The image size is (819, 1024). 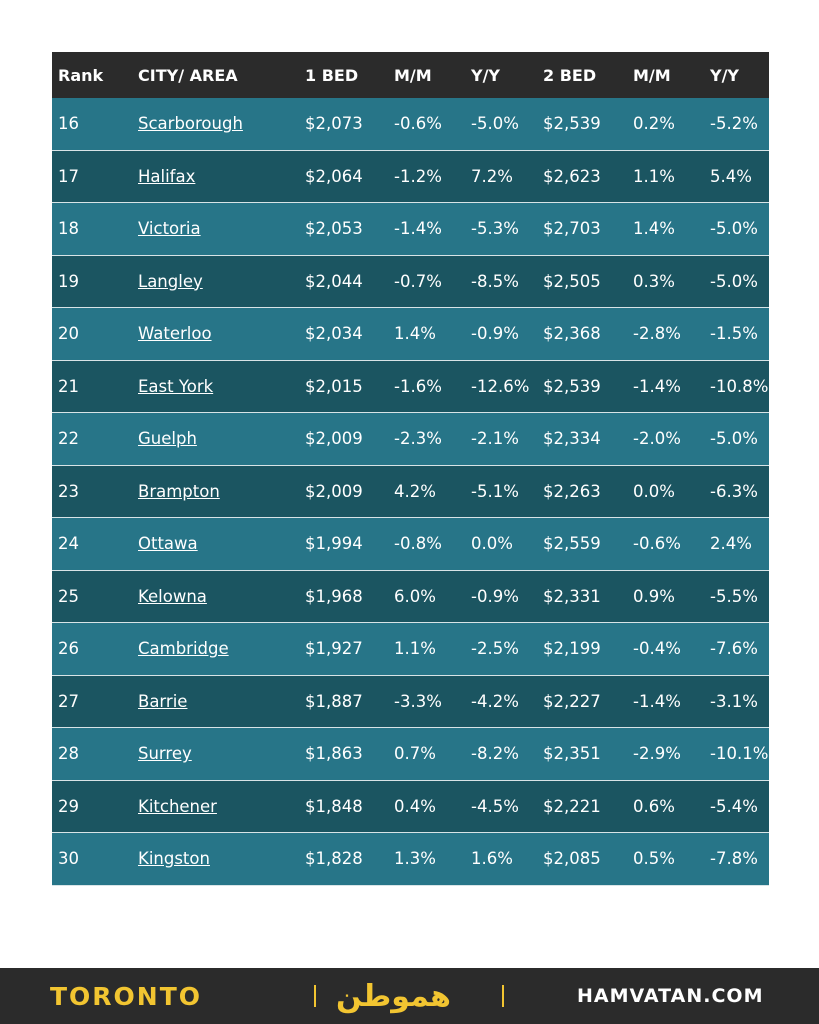 I want to click on header-cell: 2 BED, so click(x=570, y=75).